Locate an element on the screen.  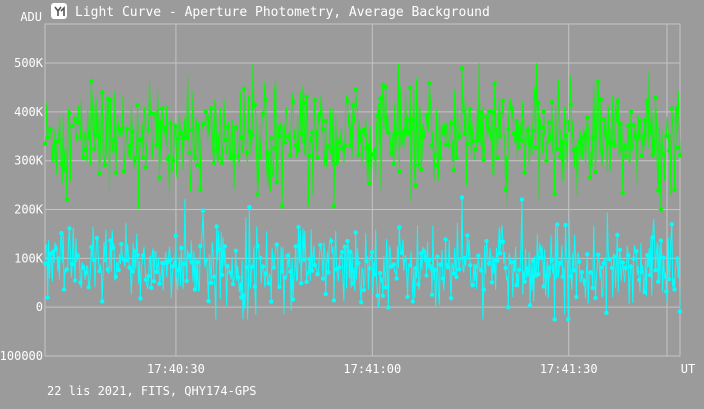
x-tick-labels: 17:40:30 17:41:00 17:41:30 is located at coordinates (372, 369).